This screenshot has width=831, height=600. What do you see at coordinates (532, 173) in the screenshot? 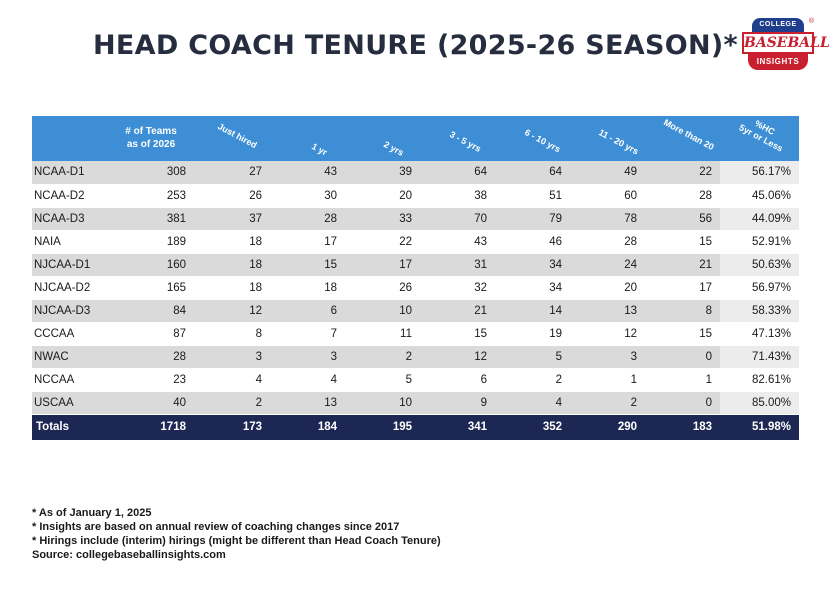
I see `cell-6-10yrs: 64` at bounding box center [532, 173].